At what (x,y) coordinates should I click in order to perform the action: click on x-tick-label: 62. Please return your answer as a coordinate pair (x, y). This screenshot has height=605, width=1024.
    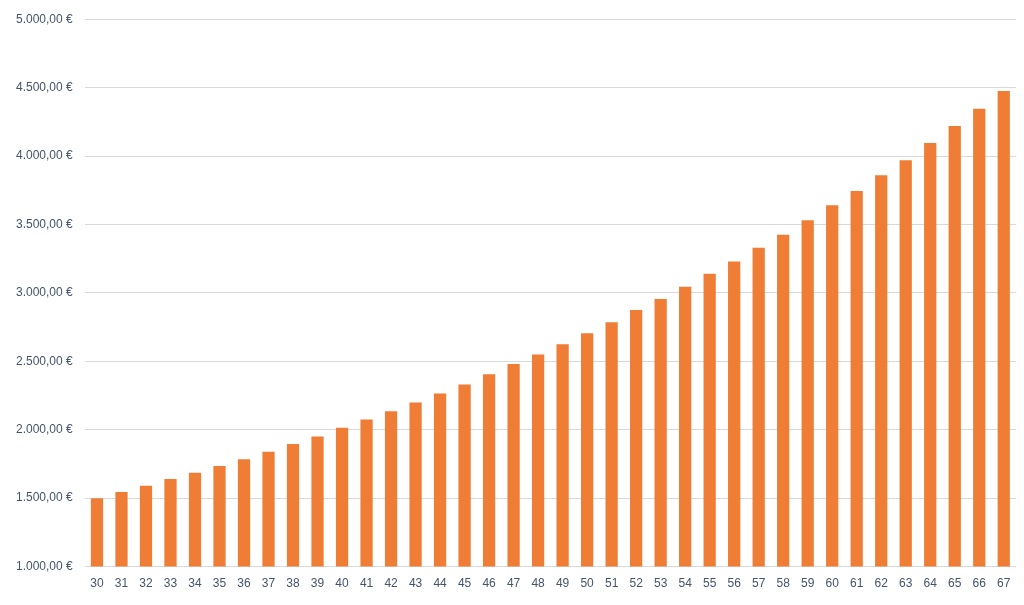
    Looking at the image, I should click on (881, 583).